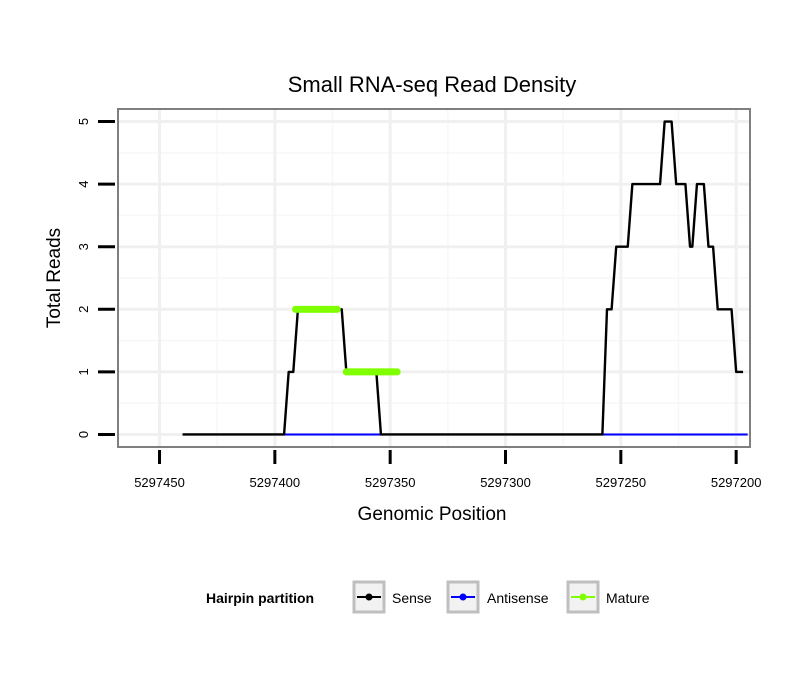 This screenshot has width=810, height=690. I want to click on legend-label-mature: Mature, so click(628, 598).